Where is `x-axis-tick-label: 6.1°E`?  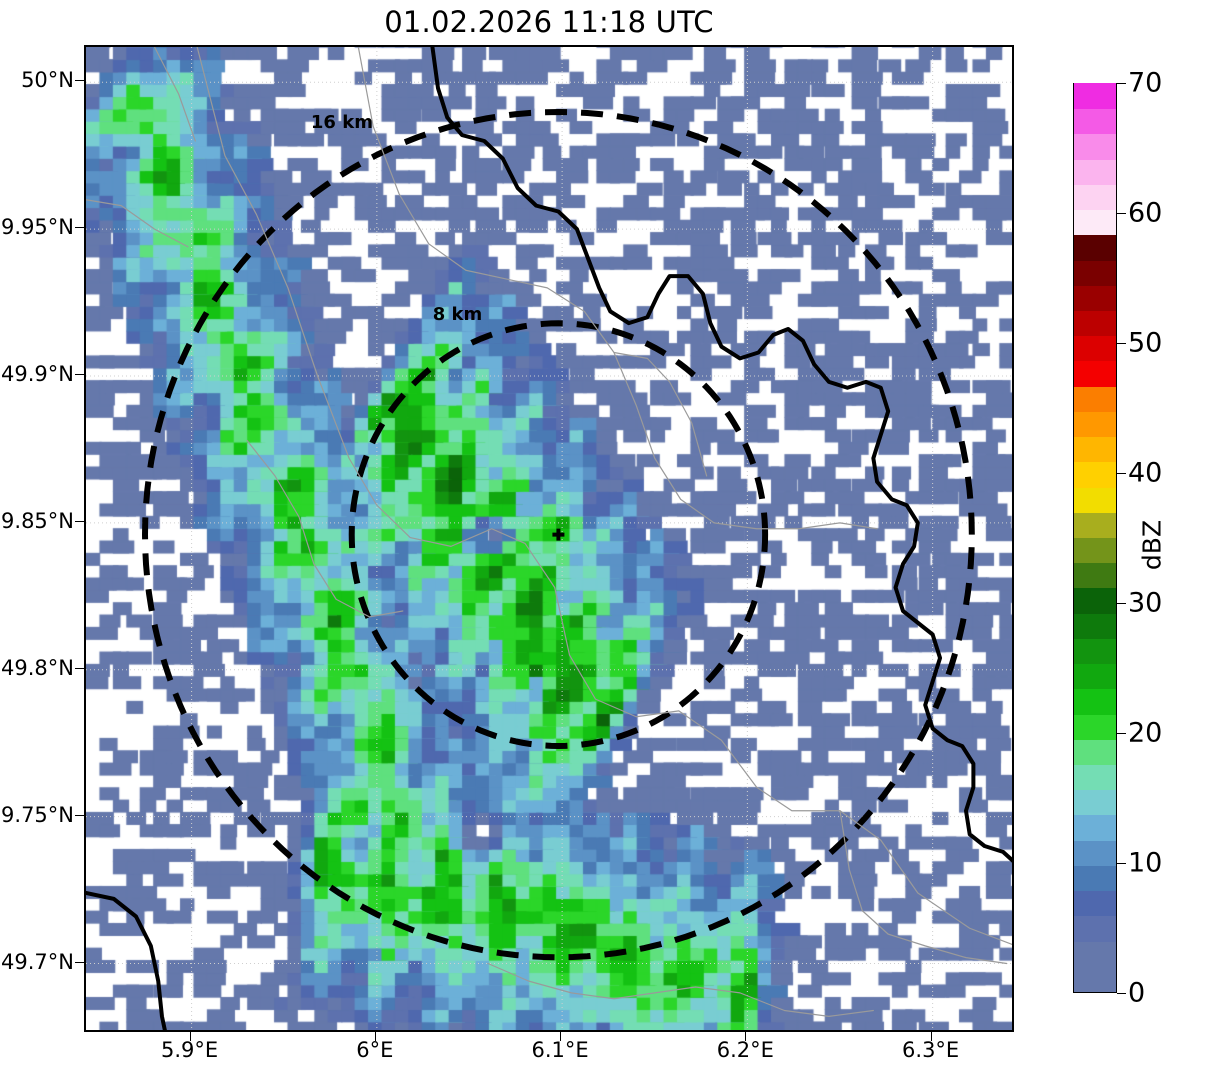 x-axis-tick-label: 6.1°E is located at coordinates (560, 1050).